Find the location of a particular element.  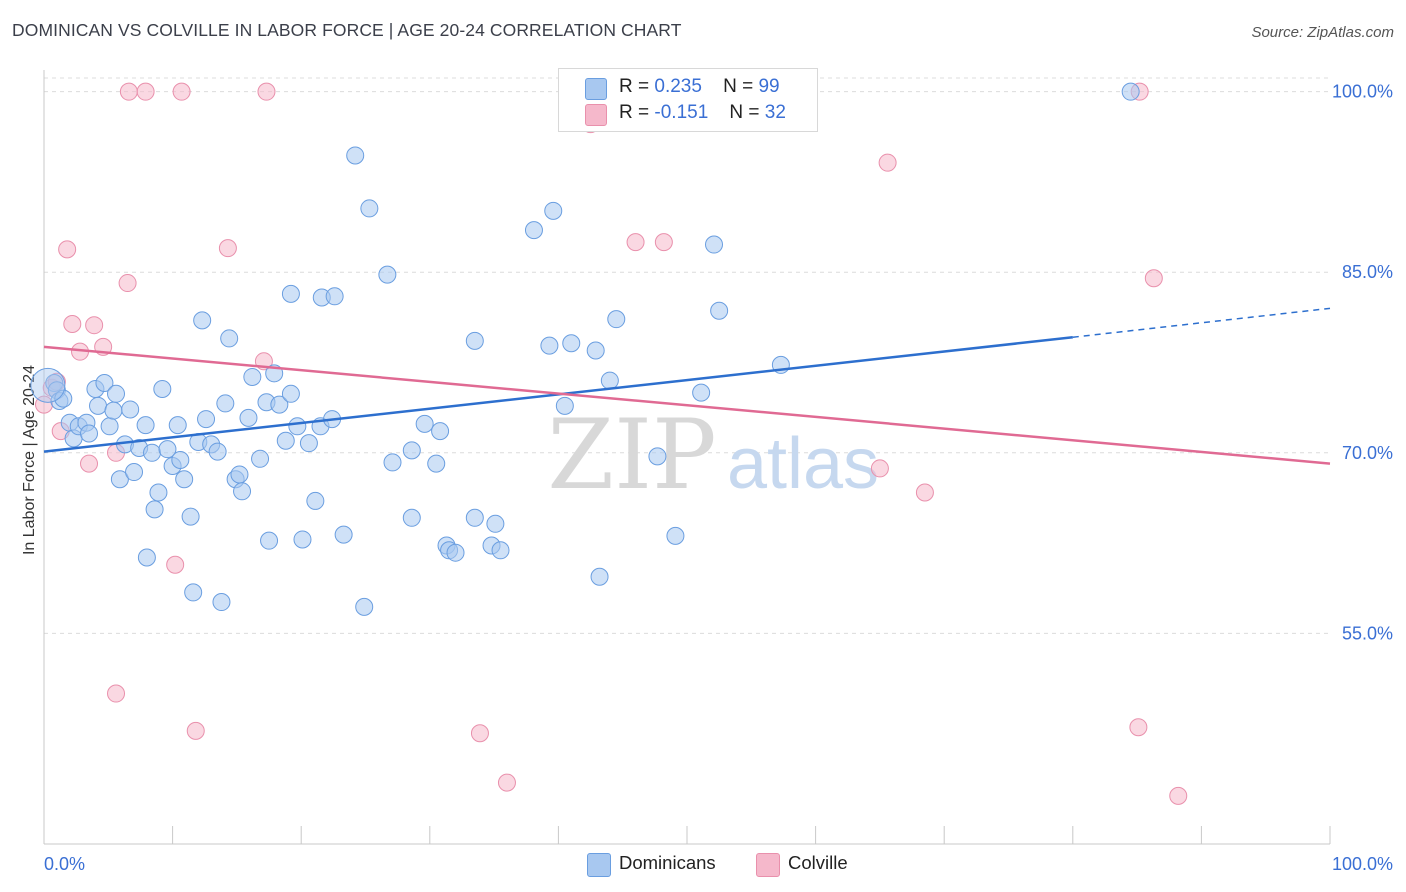

colville-swatch is located at coordinates (596, 115).